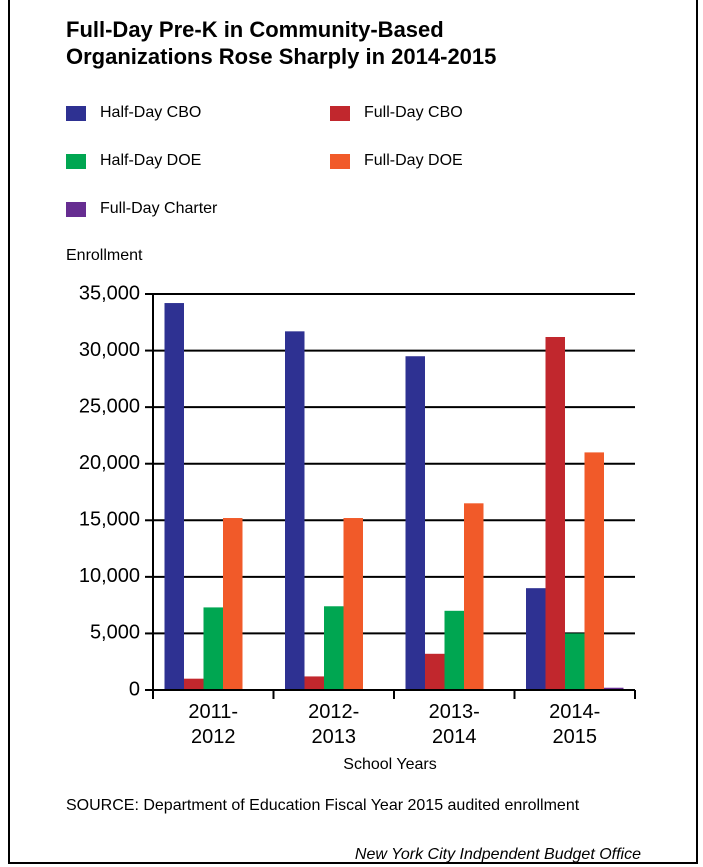 The height and width of the screenshot is (867, 703). I want to click on legend-label: Full-Day Charter, so click(159, 208).